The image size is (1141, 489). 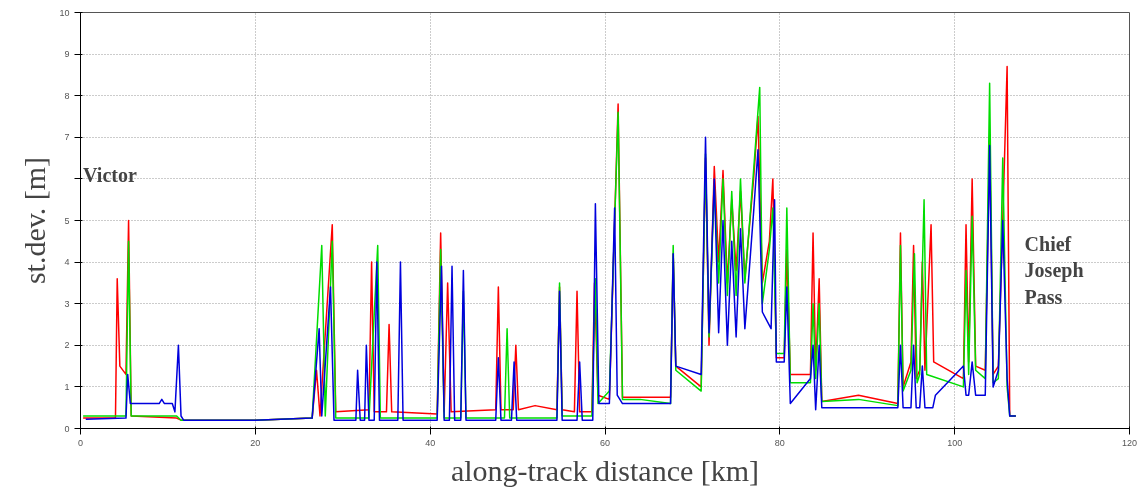 What do you see at coordinates (67, 95) in the screenshot?
I see `y-tick-label: 8` at bounding box center [67, 95].